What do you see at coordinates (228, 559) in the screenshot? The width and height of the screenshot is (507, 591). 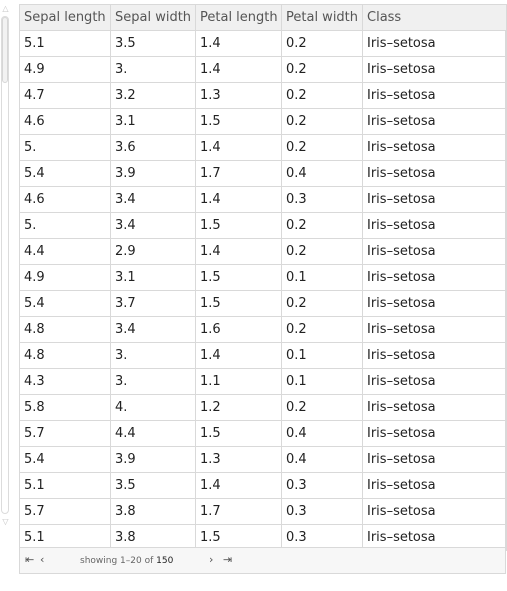 I see `last-page-icon: ⇥` at bounding box center [228, 559].